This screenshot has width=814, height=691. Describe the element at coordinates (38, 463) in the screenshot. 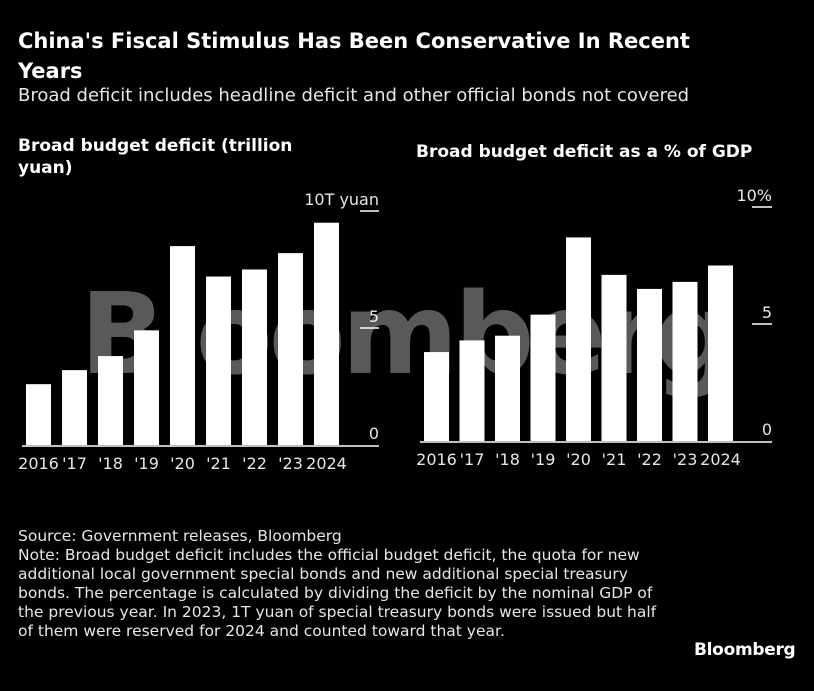

I see `c1-xtick-0: 2016` at that location.